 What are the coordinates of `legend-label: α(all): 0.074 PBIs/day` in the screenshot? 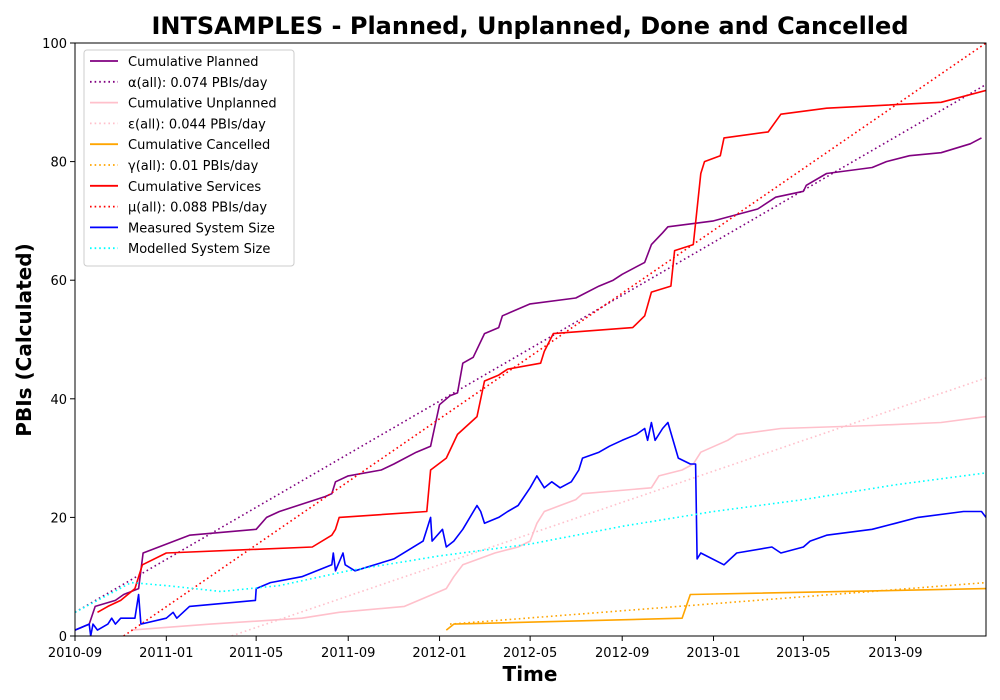 It's located at (198, 83).